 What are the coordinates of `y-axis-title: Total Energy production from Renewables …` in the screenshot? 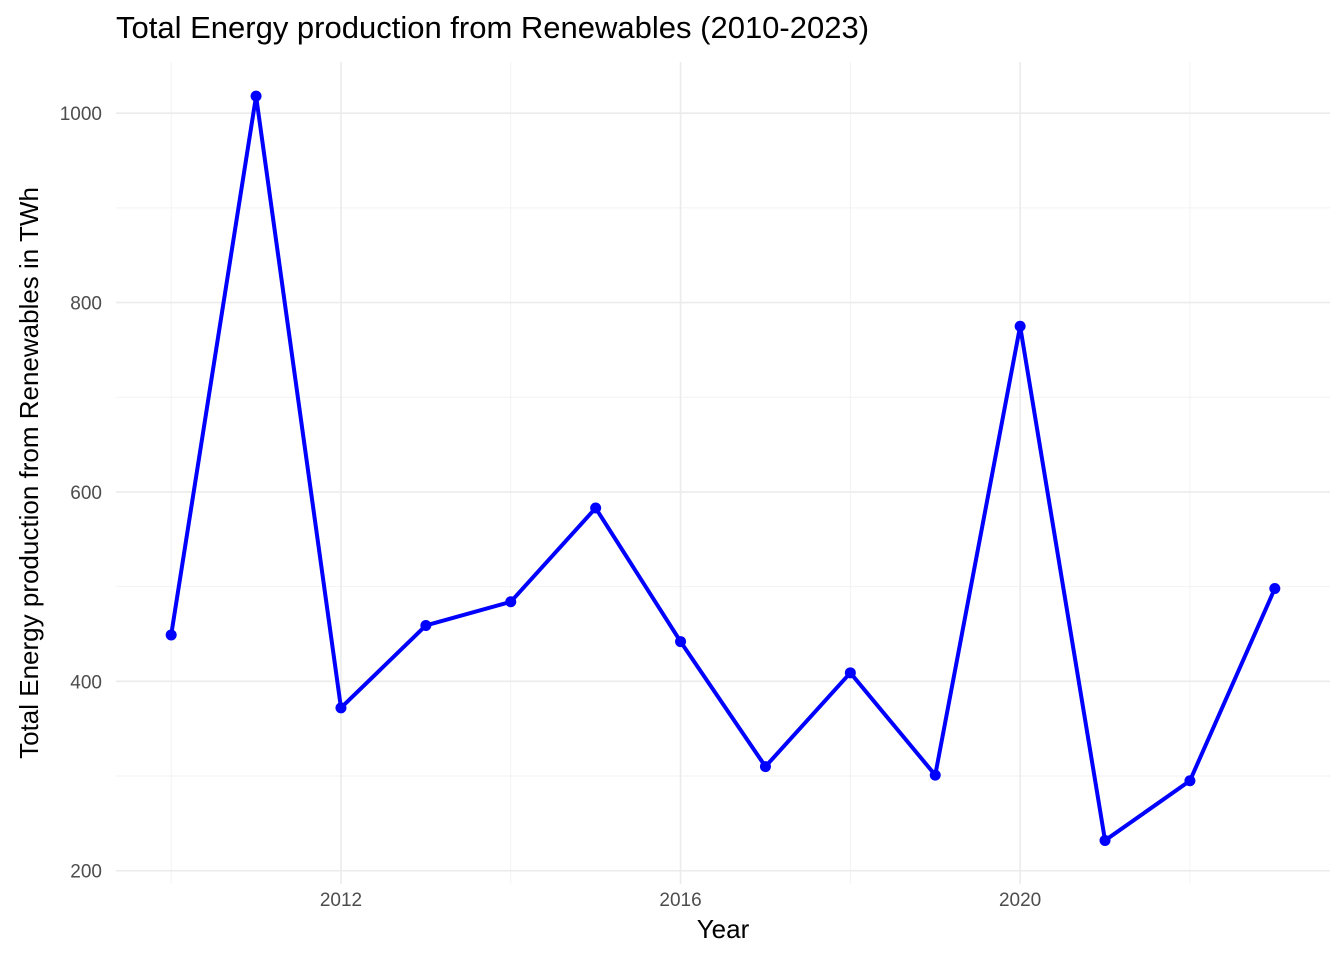 It's located at (29, 473).